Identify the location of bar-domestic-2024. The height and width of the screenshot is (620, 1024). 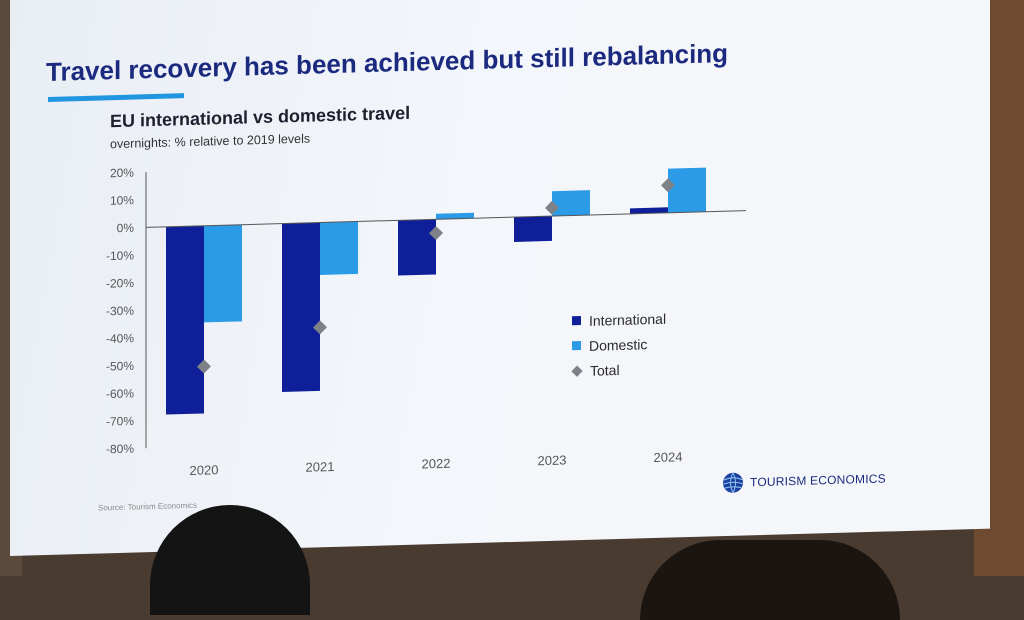
(687, 190).